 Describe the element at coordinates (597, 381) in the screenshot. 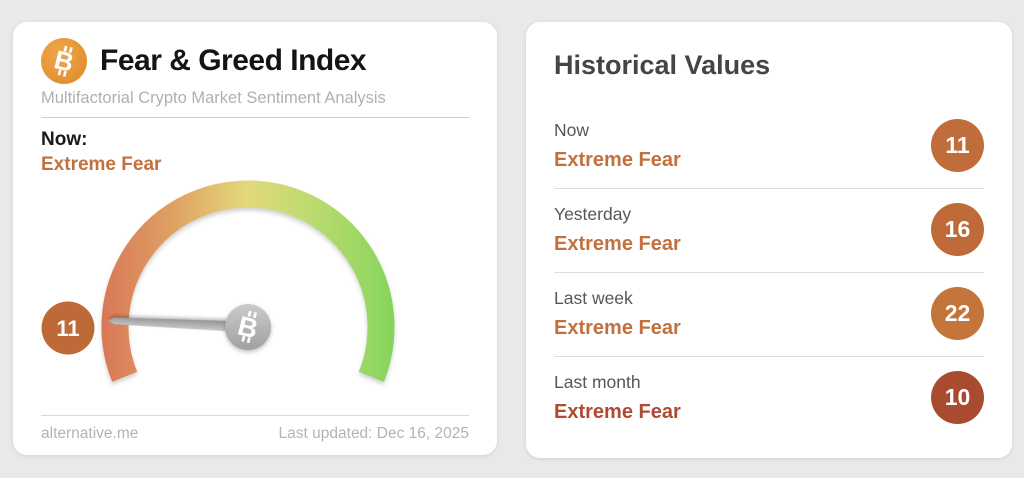

I see `row-period-label: Last month` at that location.